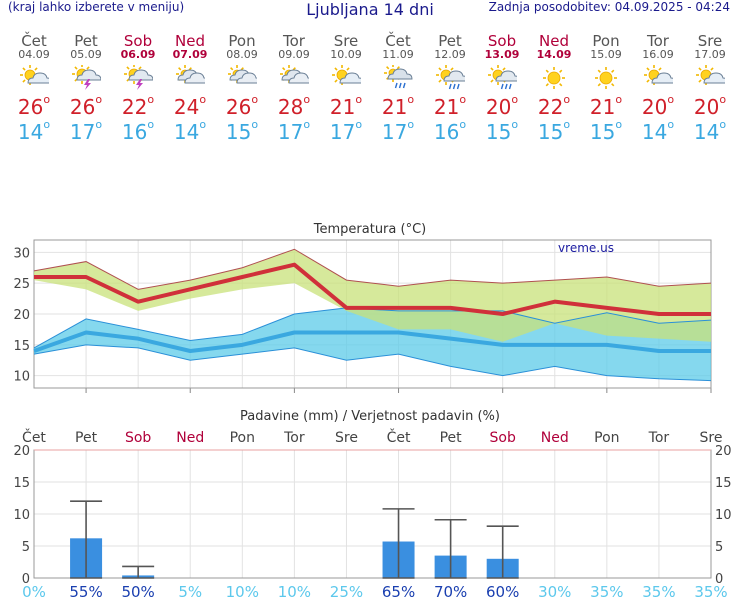  What do you see at coordinates (602, 132) in the screenshot?
I see `temp-min-value: 15` at bounding box center [602, 132].